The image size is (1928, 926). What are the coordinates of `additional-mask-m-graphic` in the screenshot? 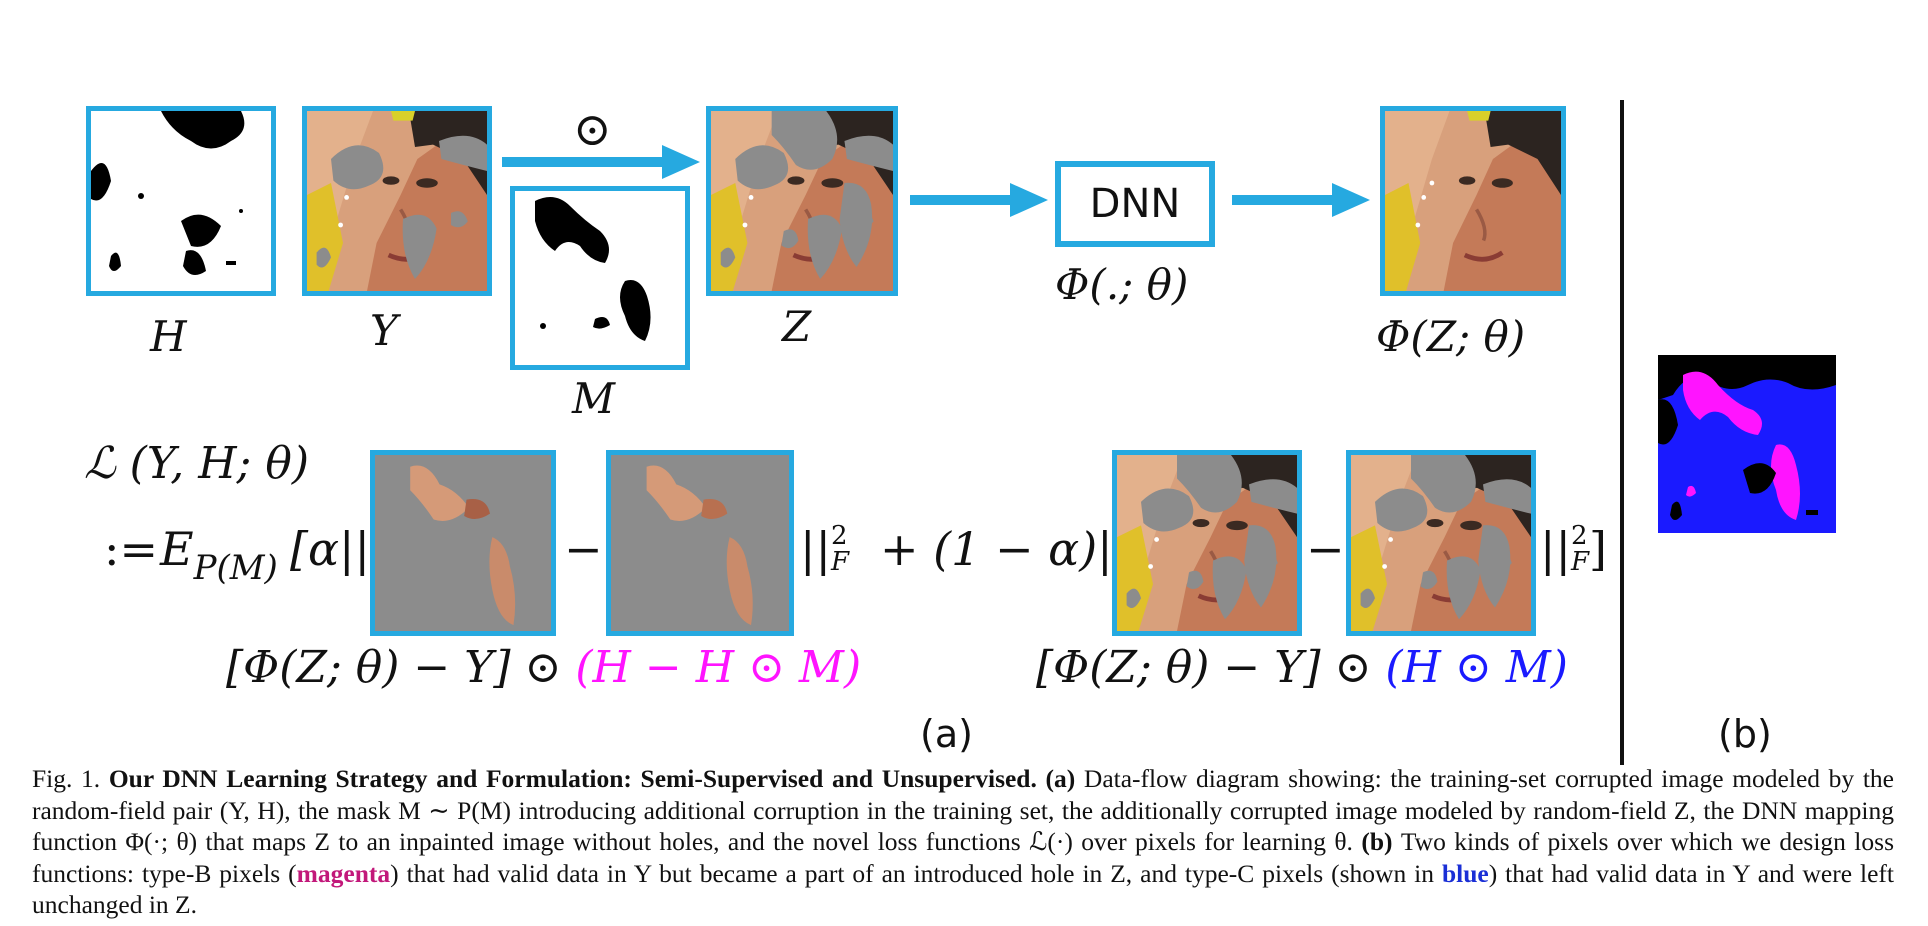 It's located at (600, 278).